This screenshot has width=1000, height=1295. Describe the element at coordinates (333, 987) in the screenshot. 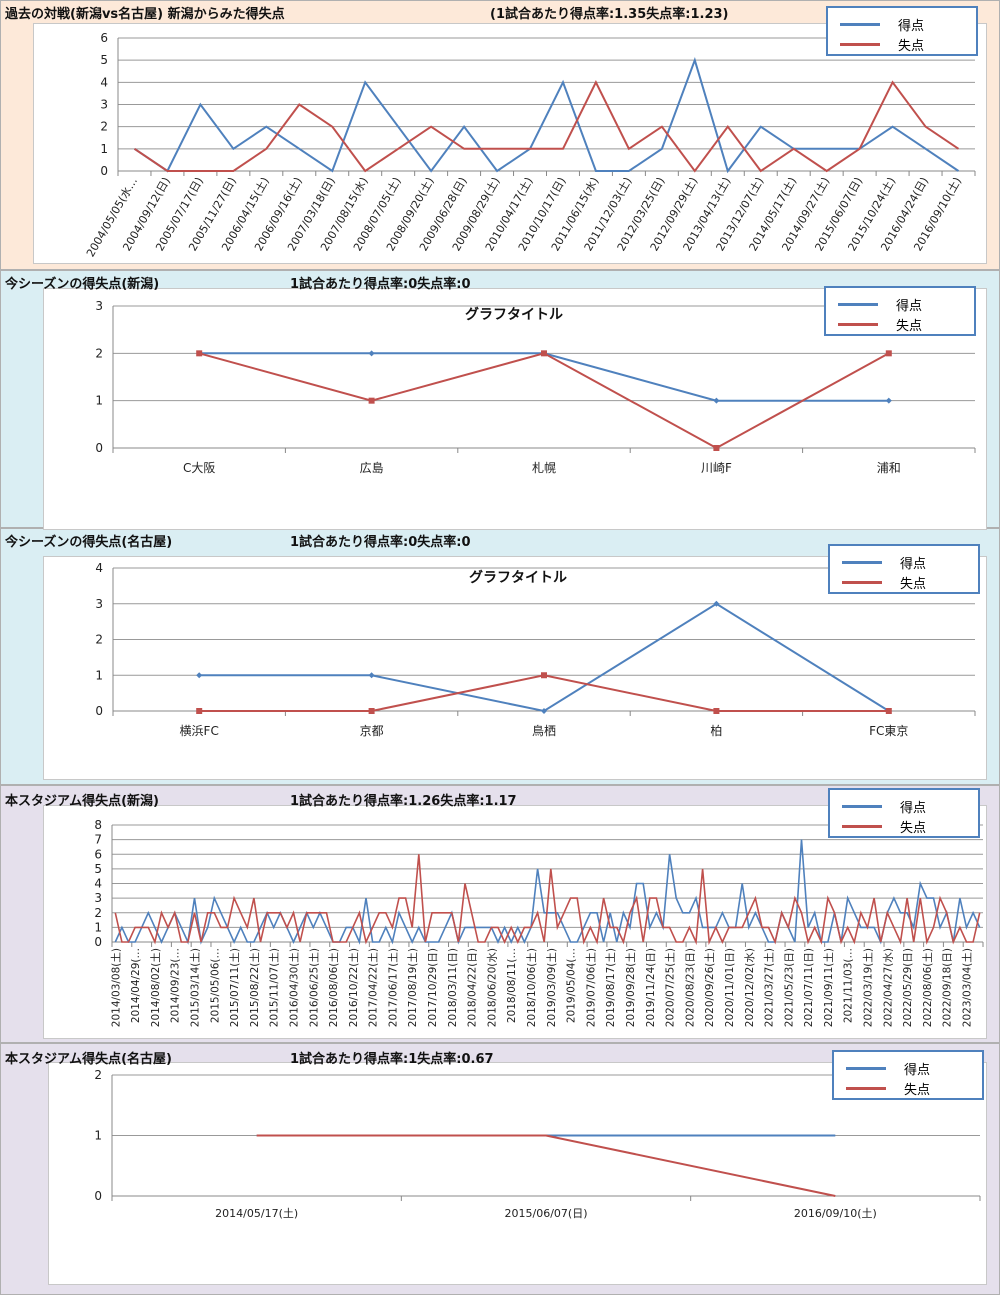

I see `x-tick-label: 2016/08/06(土)` at that location.